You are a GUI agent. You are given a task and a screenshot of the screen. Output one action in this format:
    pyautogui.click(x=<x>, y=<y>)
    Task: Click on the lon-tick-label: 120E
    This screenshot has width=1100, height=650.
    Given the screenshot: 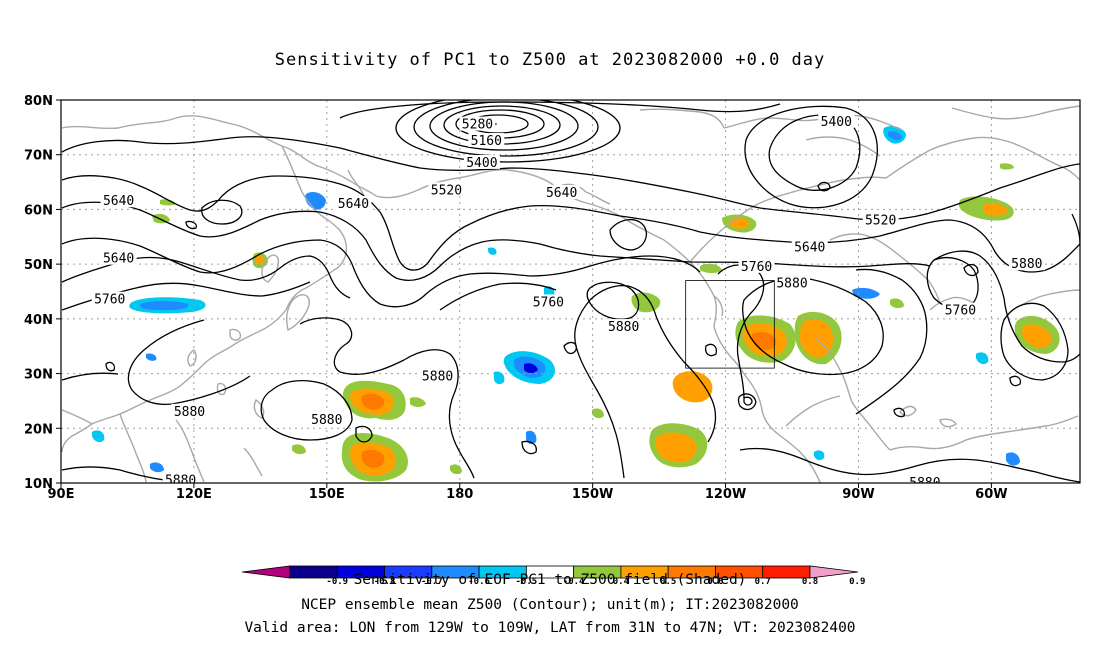 What is the action you would take?
    pyautogui.click(x=194, y=494)
    